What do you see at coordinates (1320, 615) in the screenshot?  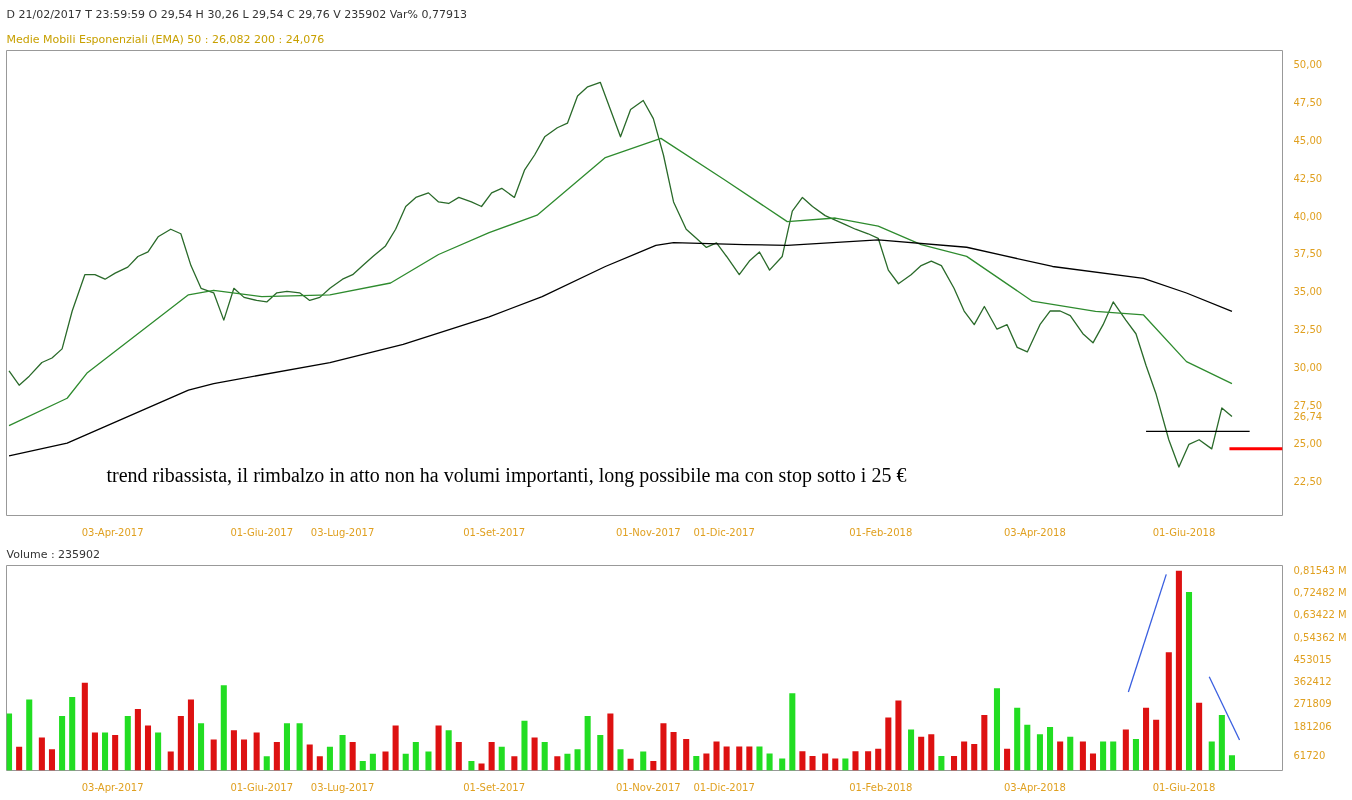 I see `y-tick-label: 0,63422 M` at bounding box center [1320, 615].